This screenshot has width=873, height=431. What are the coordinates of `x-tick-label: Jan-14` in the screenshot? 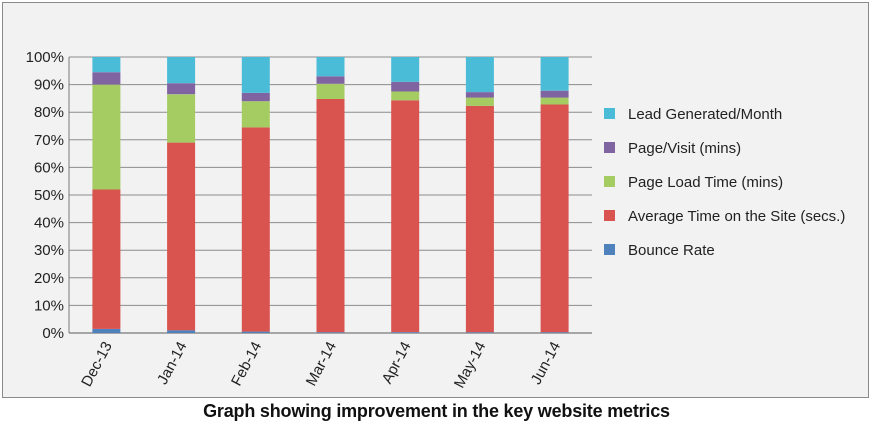 It's located at (172, 363).